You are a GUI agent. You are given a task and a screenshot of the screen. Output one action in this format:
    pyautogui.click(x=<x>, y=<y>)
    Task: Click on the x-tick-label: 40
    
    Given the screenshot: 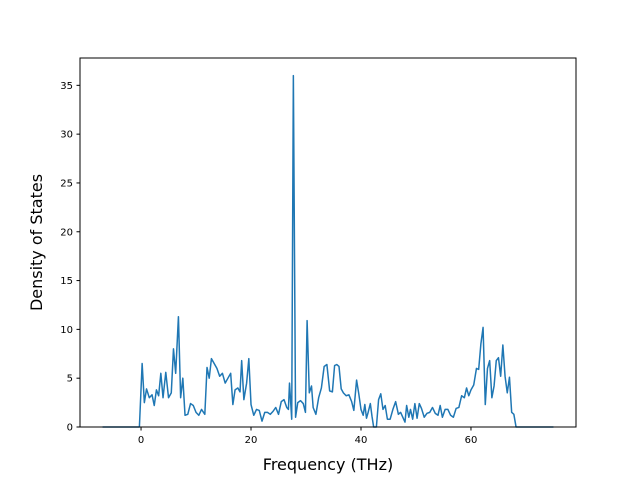 What is the action you would take?
    pyautogui.click(x=361, y=440)
    